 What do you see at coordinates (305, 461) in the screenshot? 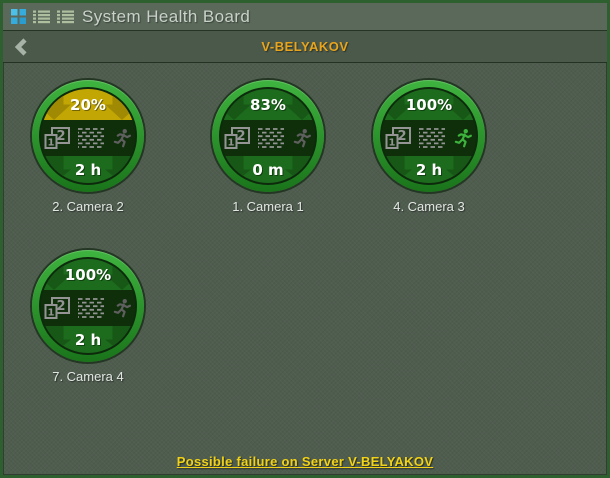
I see `server-failure-warning-link: Possible failure on Server V-BELYAKOV` at bounding box center [305, 461].